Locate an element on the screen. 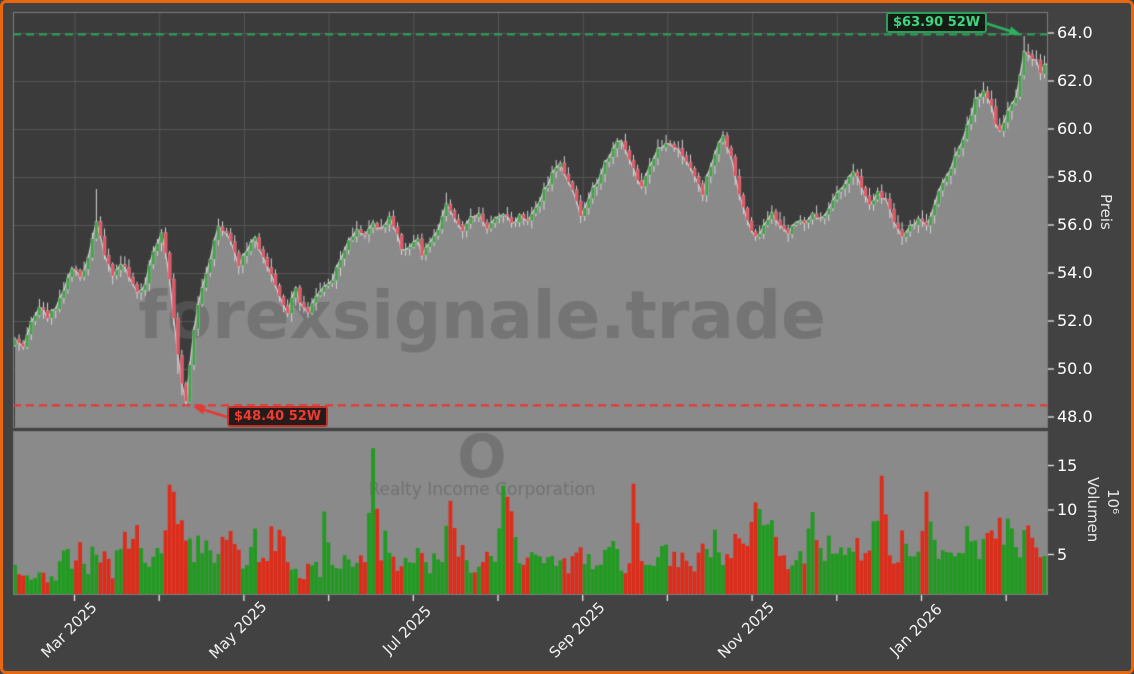  volume-axis-title: Volumen is located at coordinates (1093, 510).